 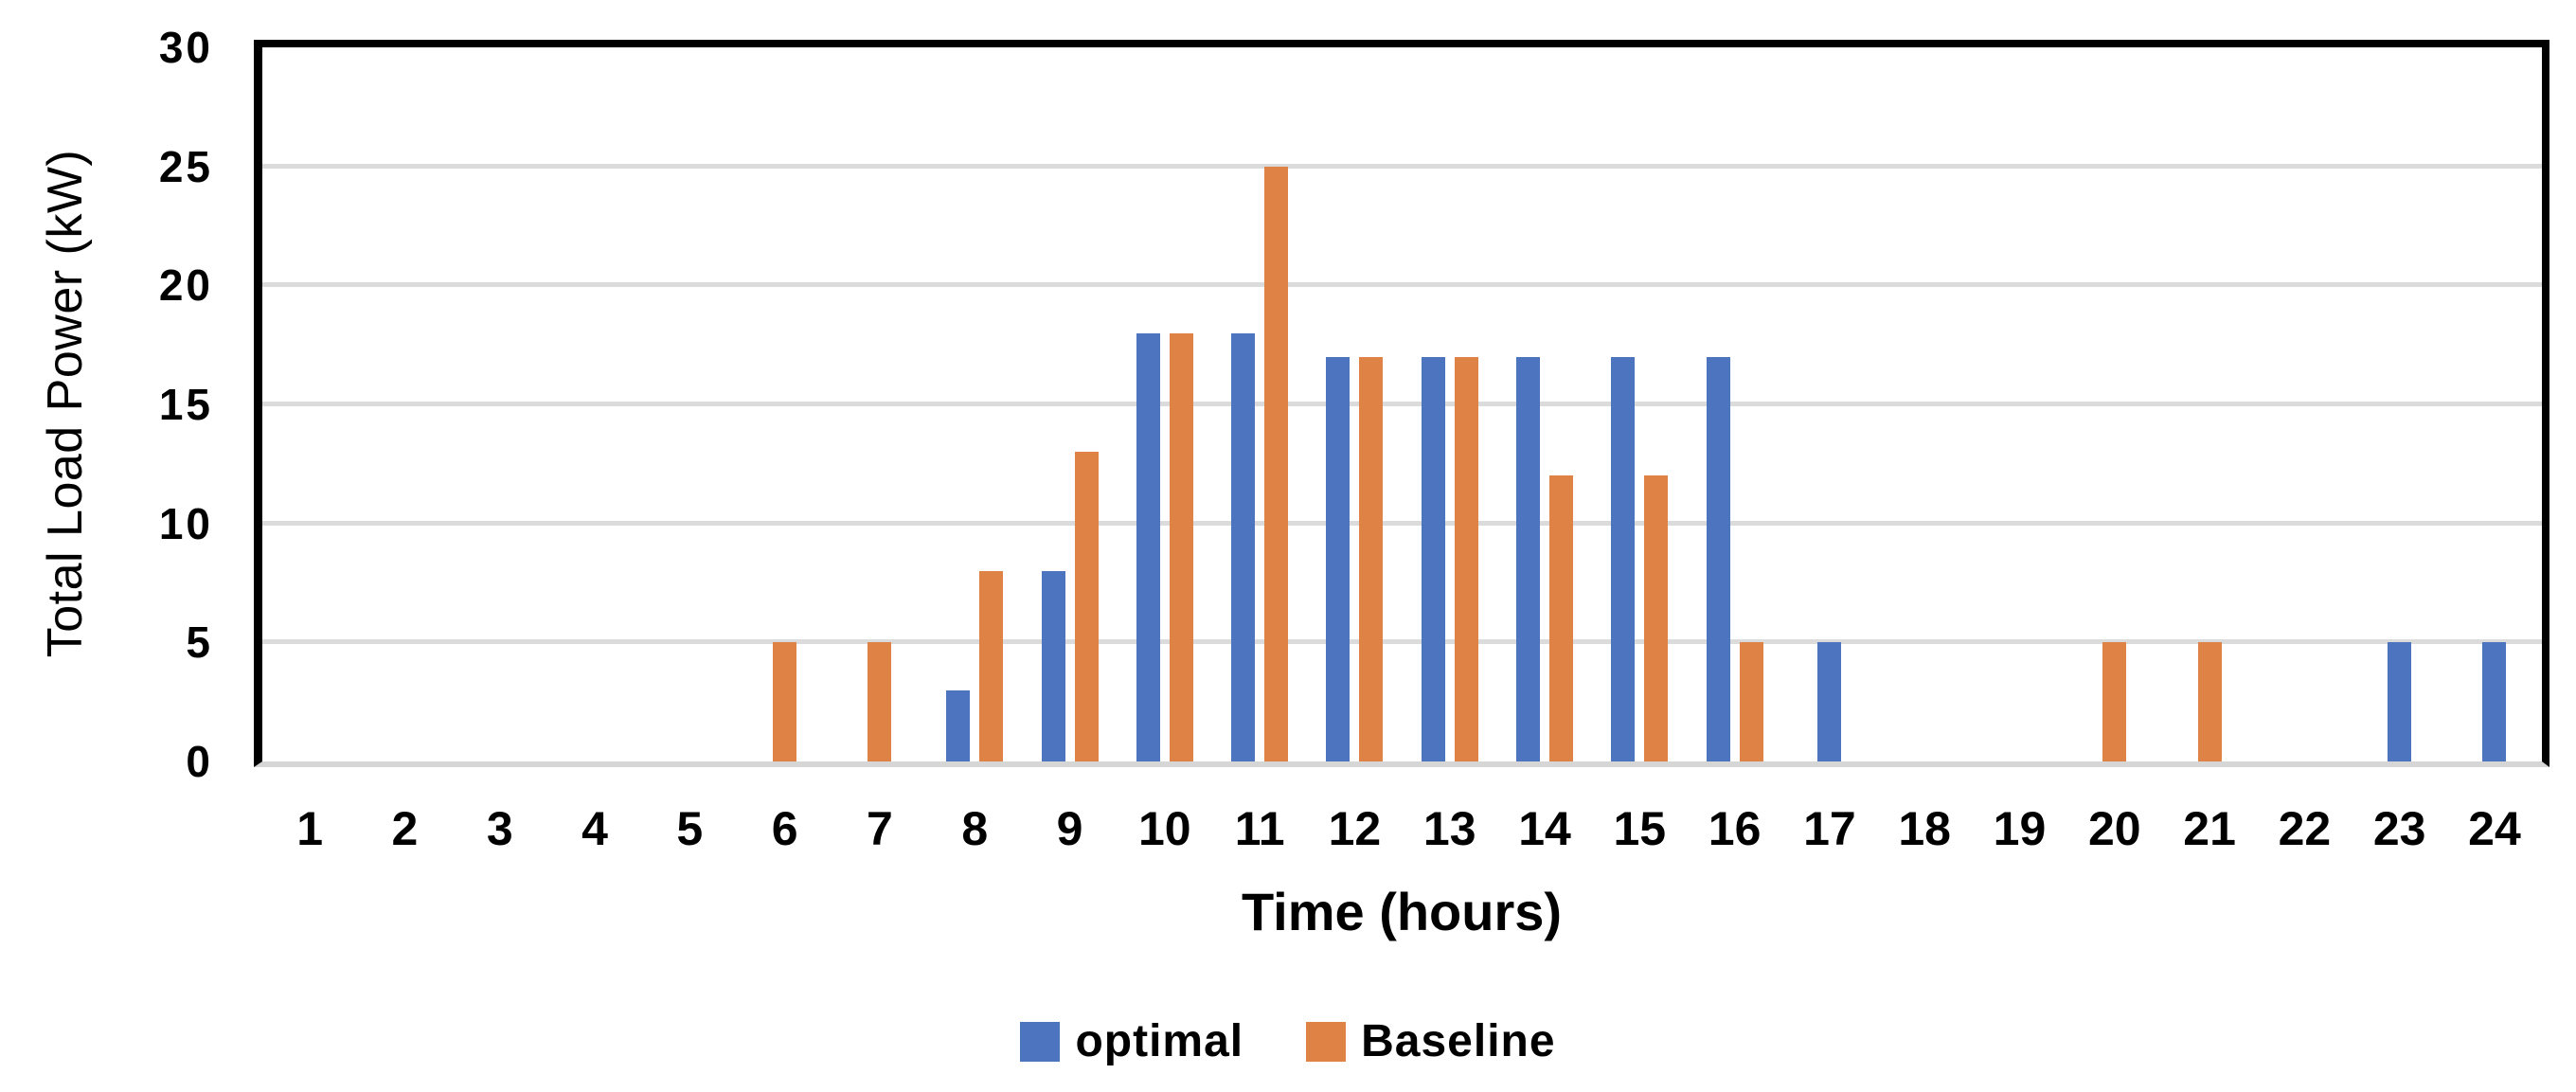 I want to click on x-tick-20: 20, so click(x=2114, y=828).